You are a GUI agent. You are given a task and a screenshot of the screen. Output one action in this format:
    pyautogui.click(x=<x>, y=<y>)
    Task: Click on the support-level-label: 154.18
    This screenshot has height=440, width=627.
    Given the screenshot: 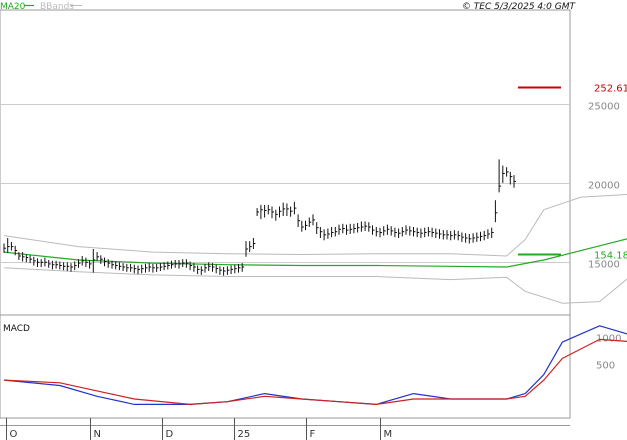 What is the action you would take?
    pyautogui.click(x=610, y=256)
    